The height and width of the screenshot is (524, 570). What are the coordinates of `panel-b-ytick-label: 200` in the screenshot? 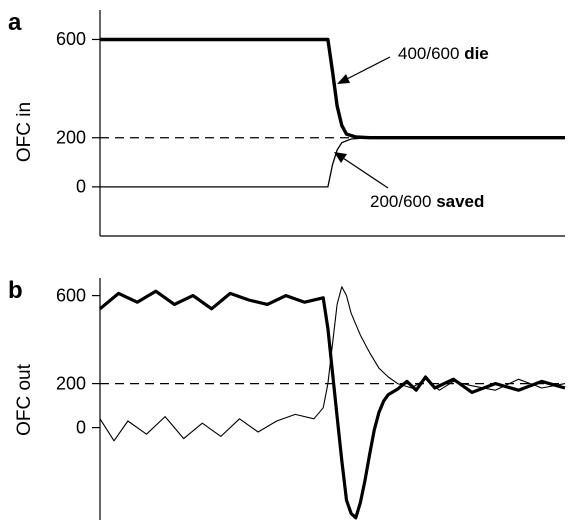 It's located at (71, 383).